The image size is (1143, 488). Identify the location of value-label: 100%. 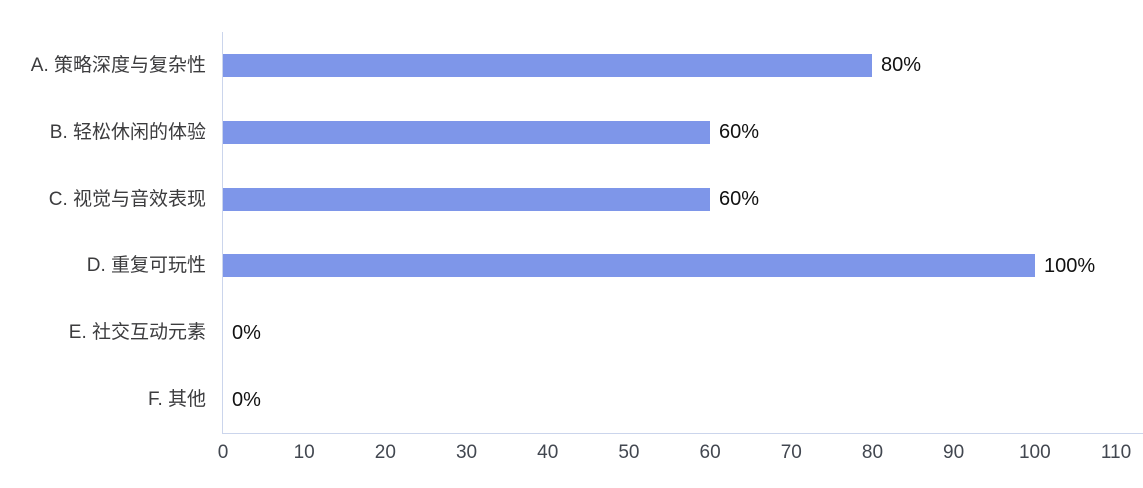
(1070, 265).